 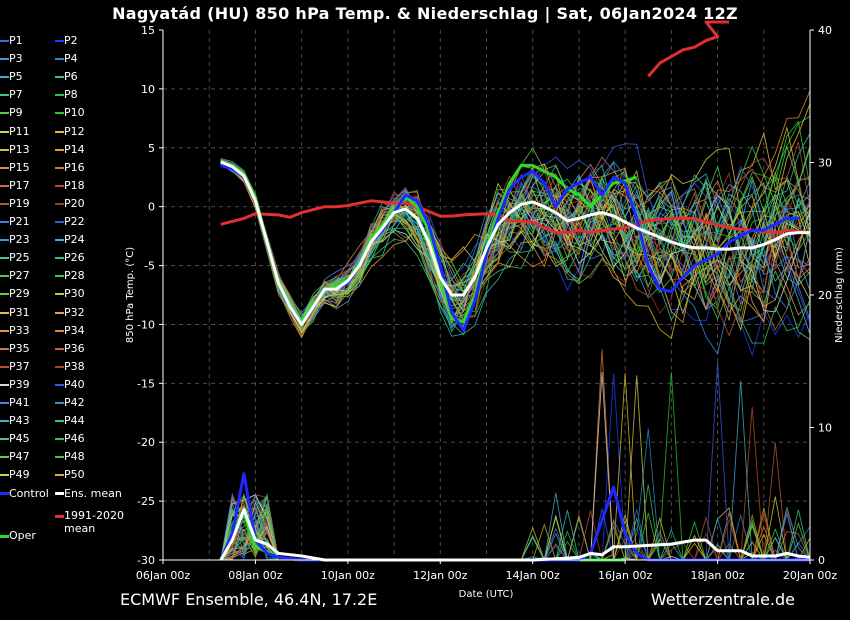 I want to click on legend-label: P32, so click(x=74, y=312).